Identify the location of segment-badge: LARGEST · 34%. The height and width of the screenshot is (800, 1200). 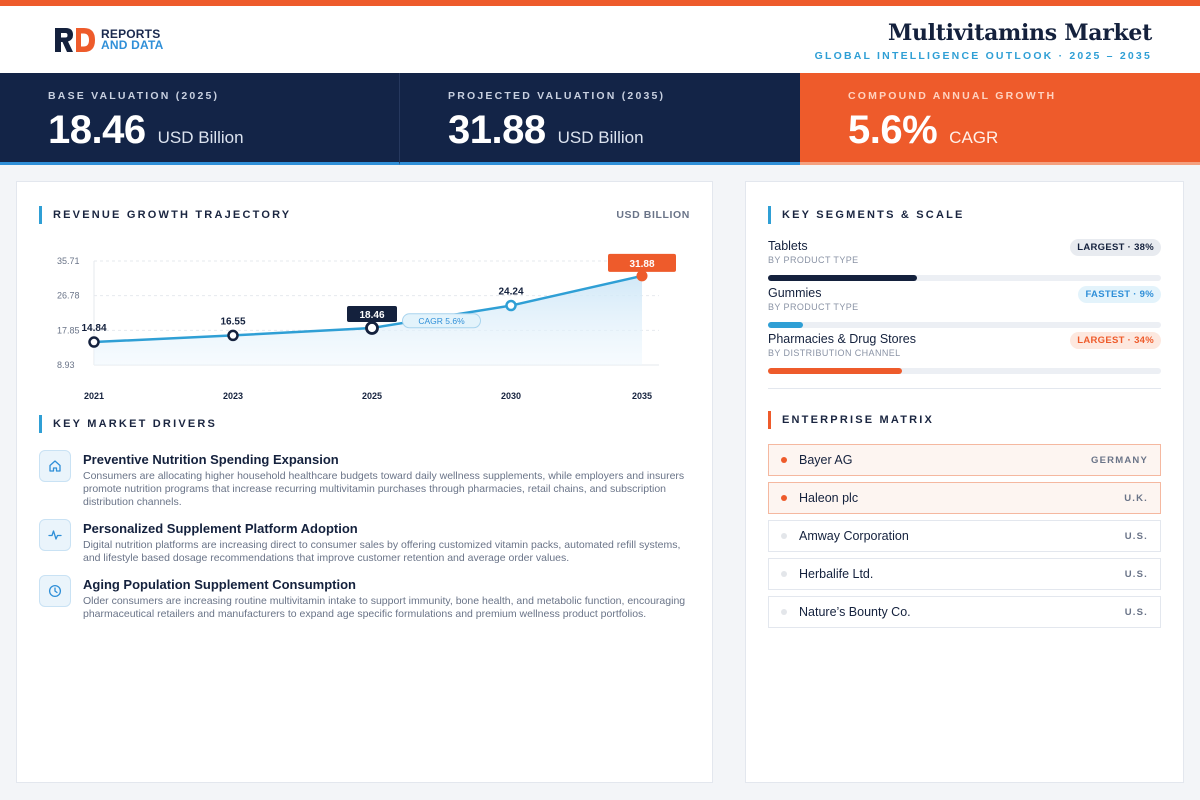
(1115, 340).